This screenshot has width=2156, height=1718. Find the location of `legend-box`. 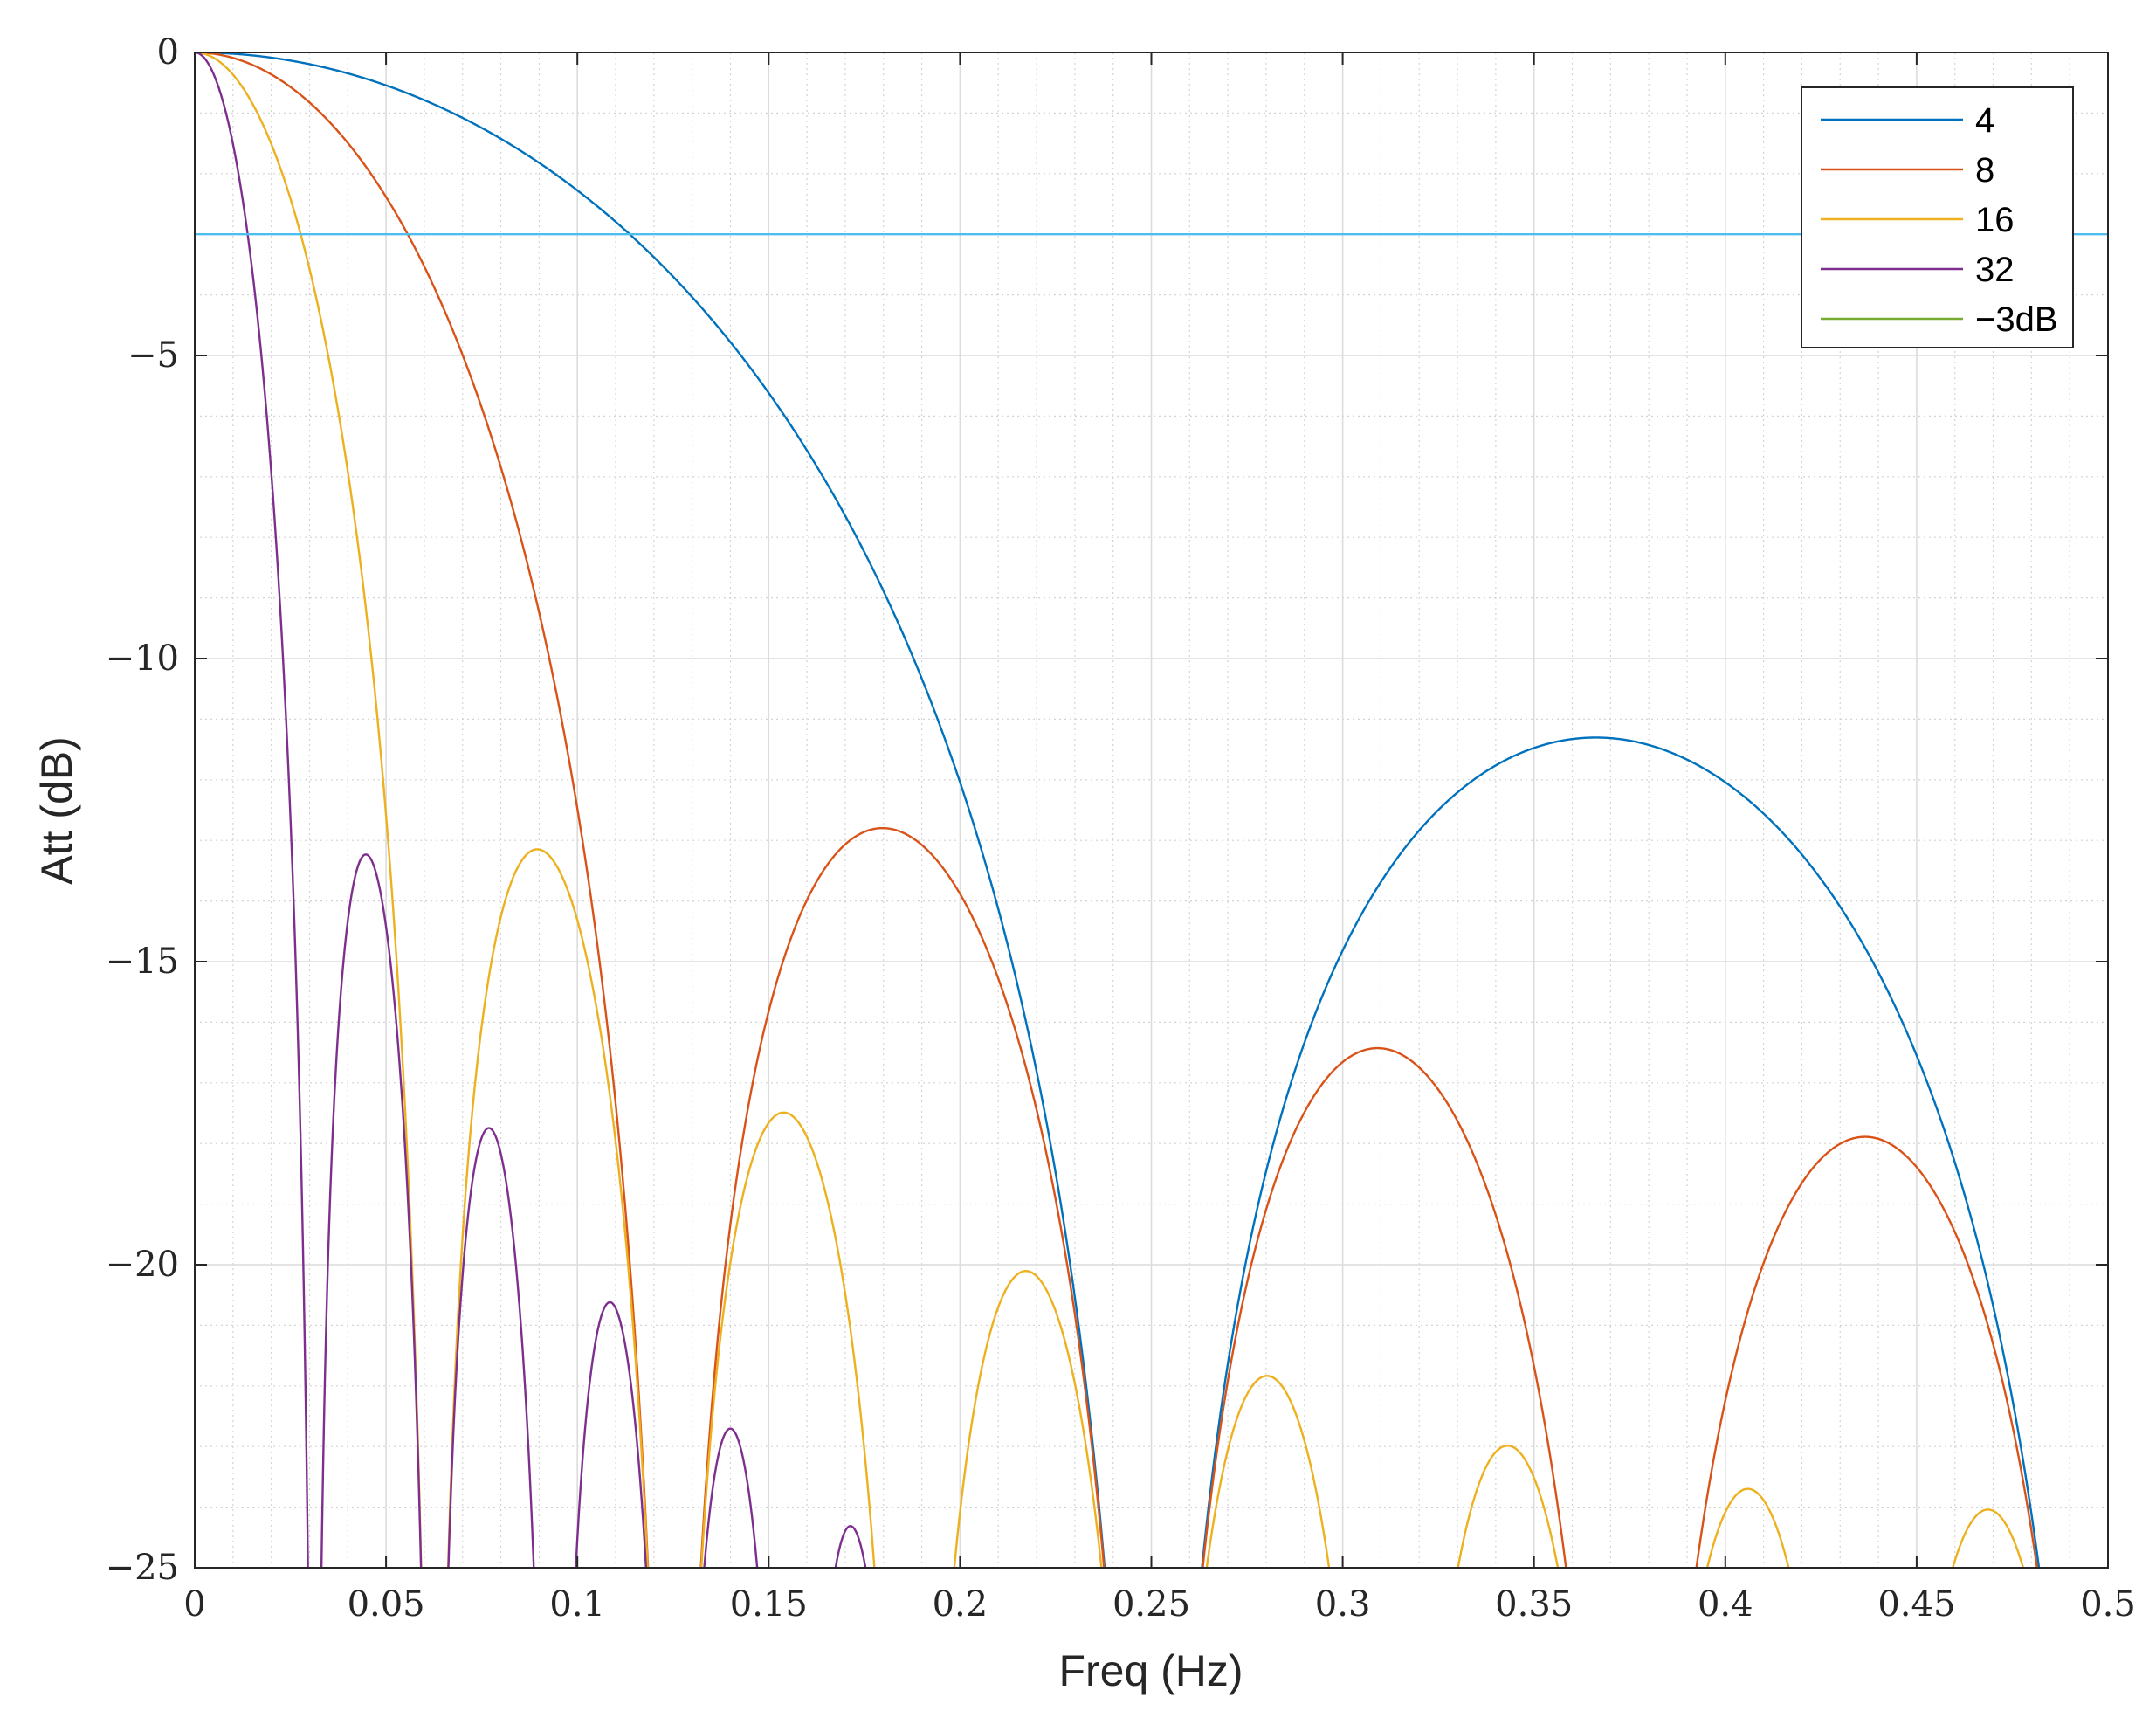

legend-box is located at coordinates (1937, 217).